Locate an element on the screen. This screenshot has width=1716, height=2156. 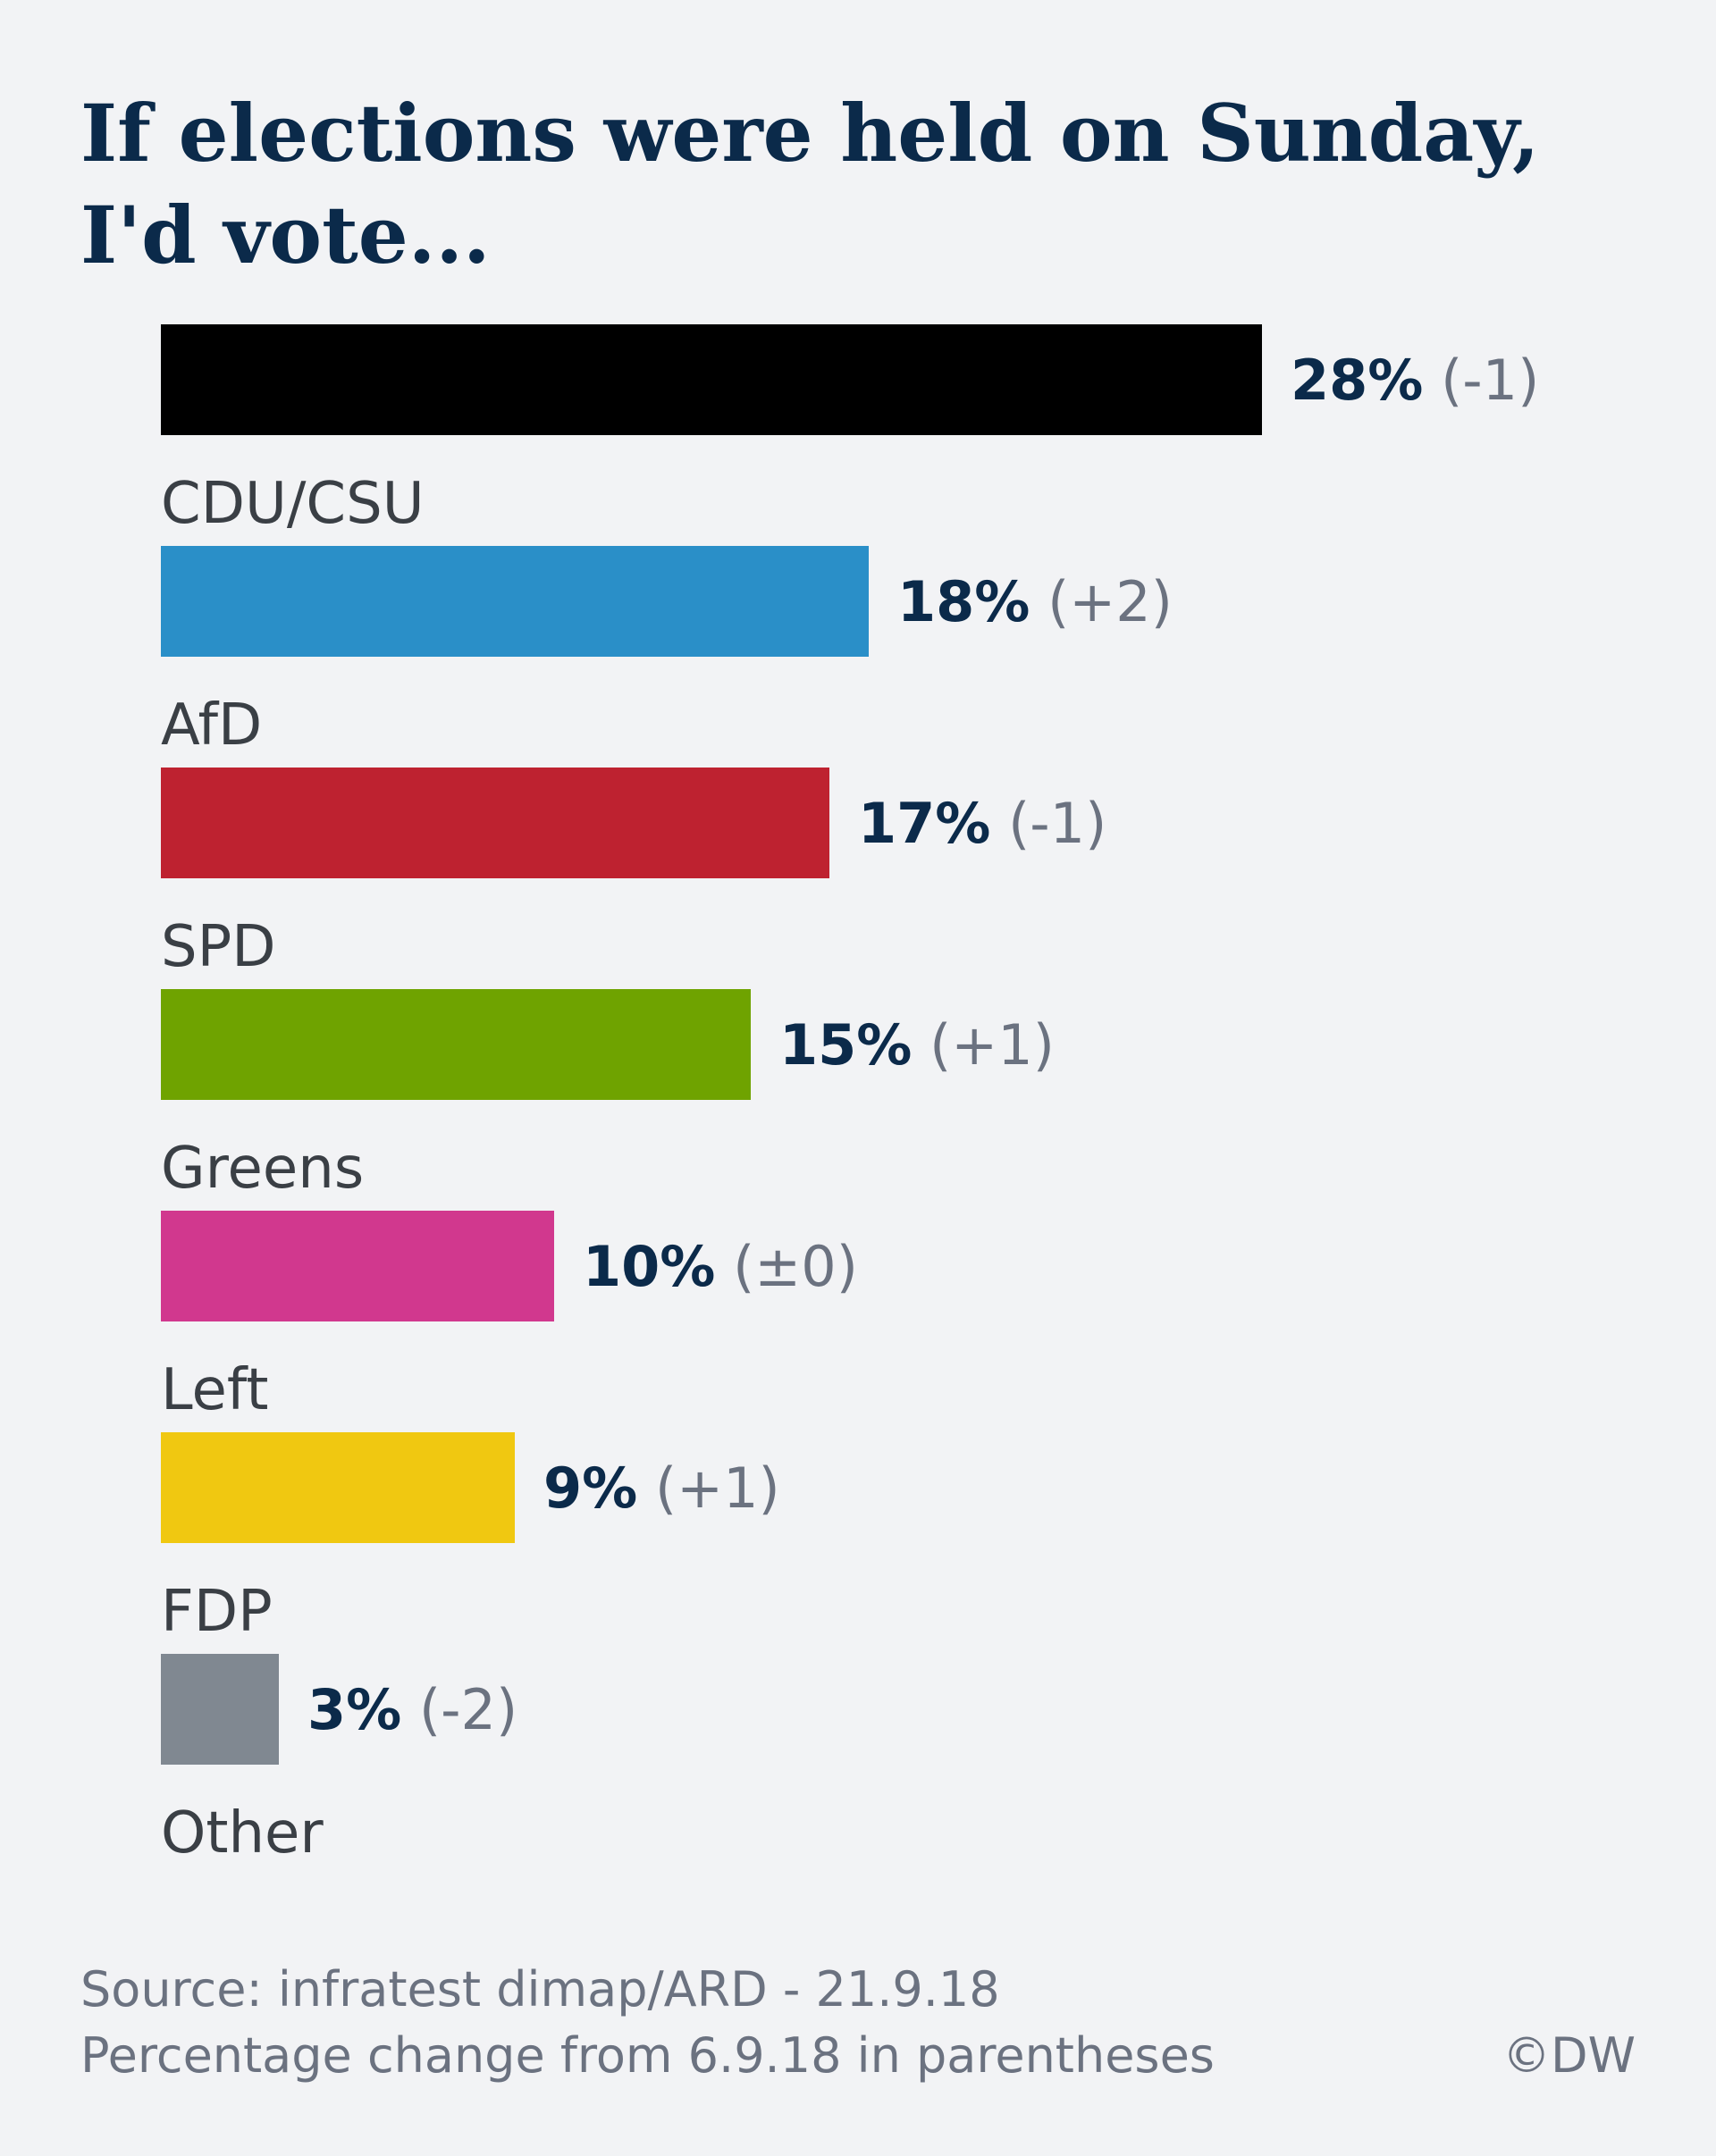
chart-title-line-1: If elections were held on Sunday, is located at coordinates (810, 133).